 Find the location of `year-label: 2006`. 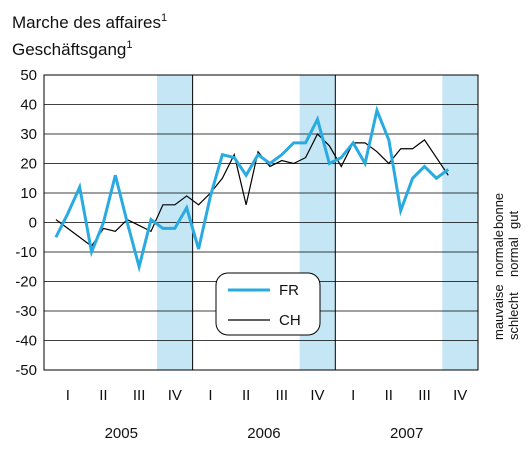

year-label: 2006 is located at coordinates (263, 433).